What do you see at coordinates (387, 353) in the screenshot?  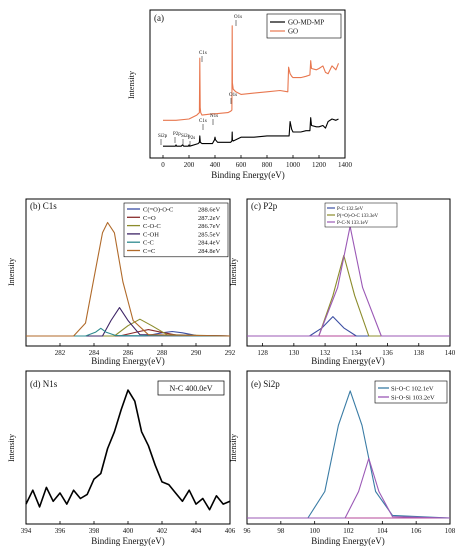 I see `x-tick-label: 136` at bounding box center [387, 353].